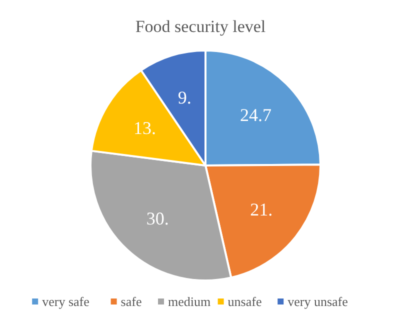  Describe the element at coordinates (256, 114) in the screenshot. I see `data-label: 24.7` at that location.